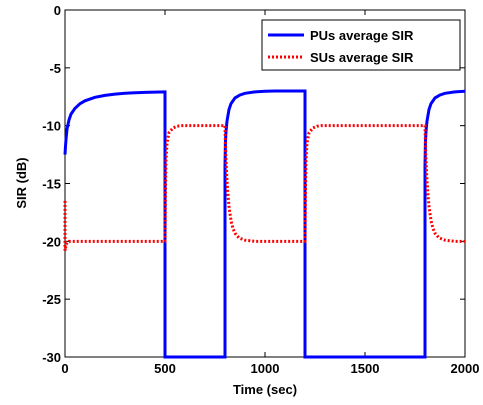  What do you see at coordinates (362, 35) in the screenshot?
I see `legend-label-pus: PUs average SIR` at bounding box center [362, 35].